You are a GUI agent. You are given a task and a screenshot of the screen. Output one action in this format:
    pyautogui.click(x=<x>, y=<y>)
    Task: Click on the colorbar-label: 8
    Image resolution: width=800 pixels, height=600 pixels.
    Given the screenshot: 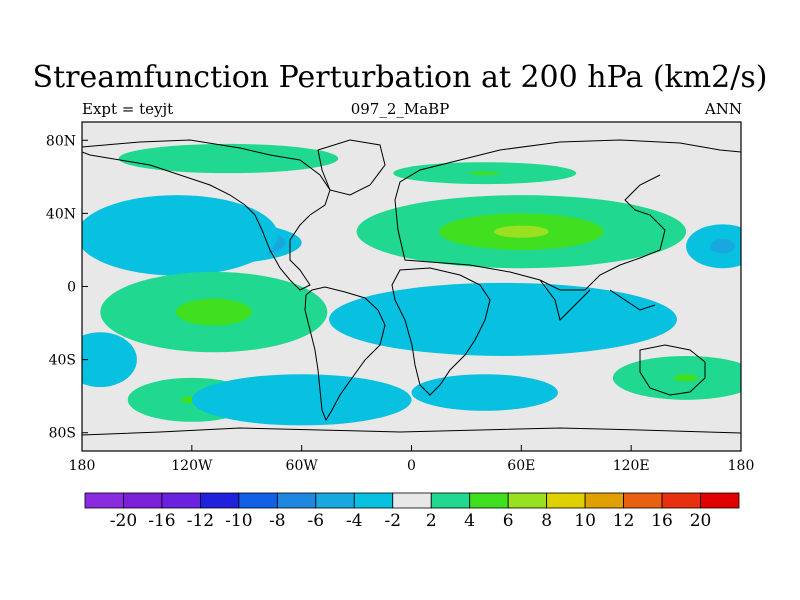 What is the action you would take?
    pyautogui.click(x=546, y=521)
    